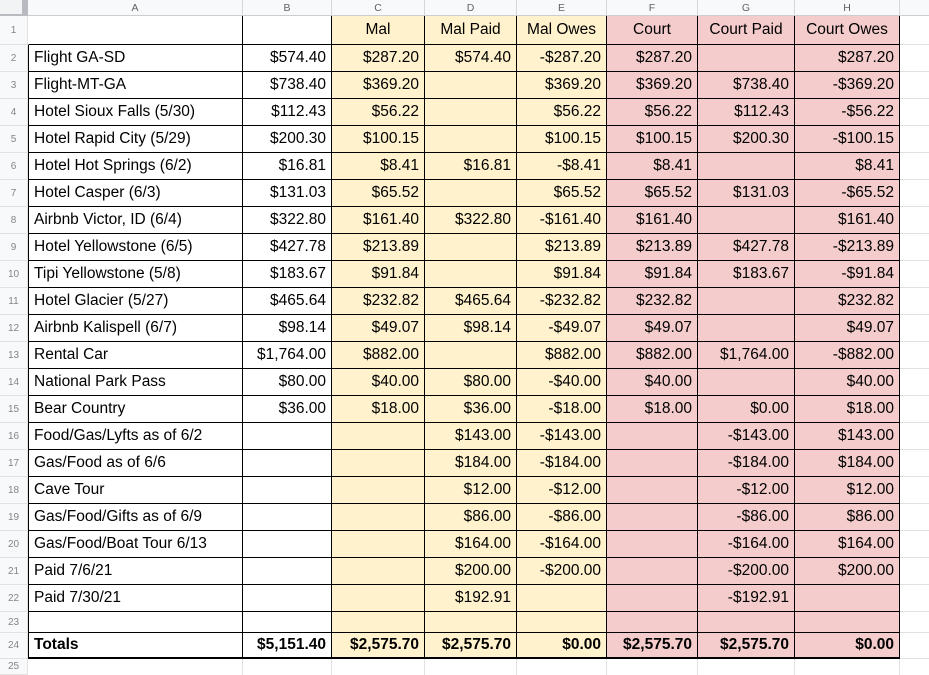 The width and height of the screenshot is (929, 675). What do you see at coordinates (914, 139) in the screenshot?
I see `cell-I5` at bounding box center [914, 139].